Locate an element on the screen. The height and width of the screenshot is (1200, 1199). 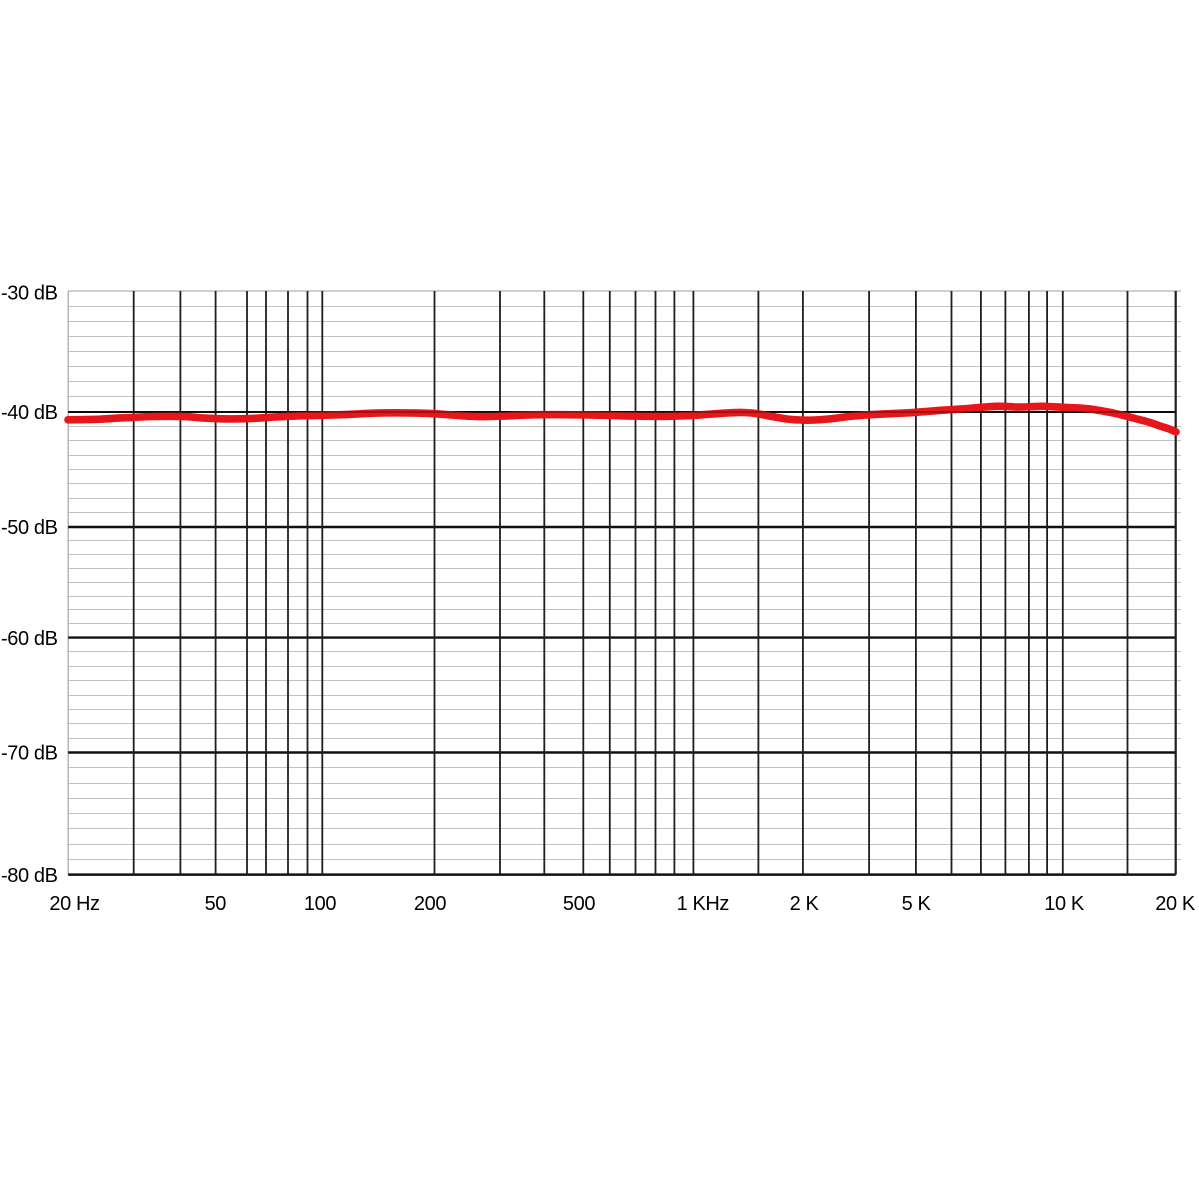
svg-text: -30 dB is located at coordinates (29, 294).